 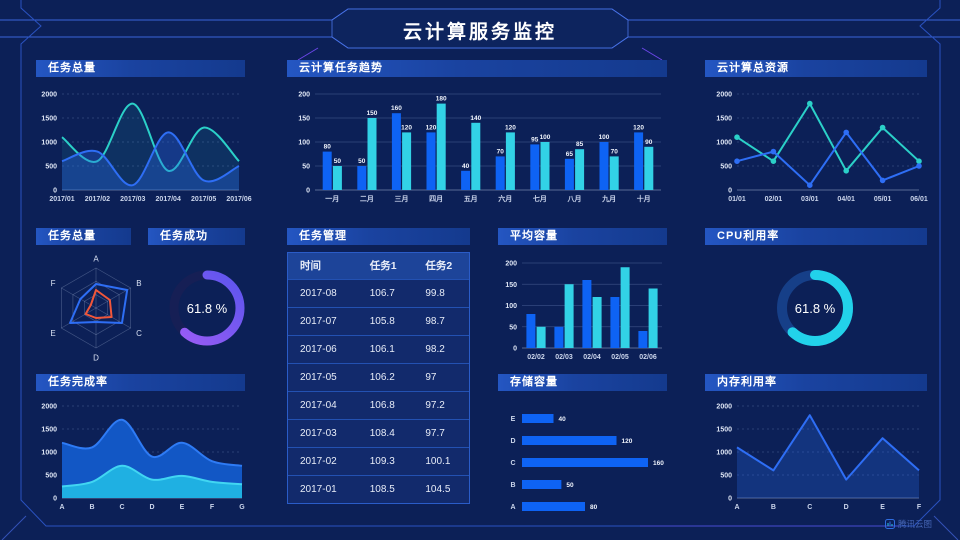 I want to click on chart-cpu-gauge: 61.8 %, so click(x=816, y=309).